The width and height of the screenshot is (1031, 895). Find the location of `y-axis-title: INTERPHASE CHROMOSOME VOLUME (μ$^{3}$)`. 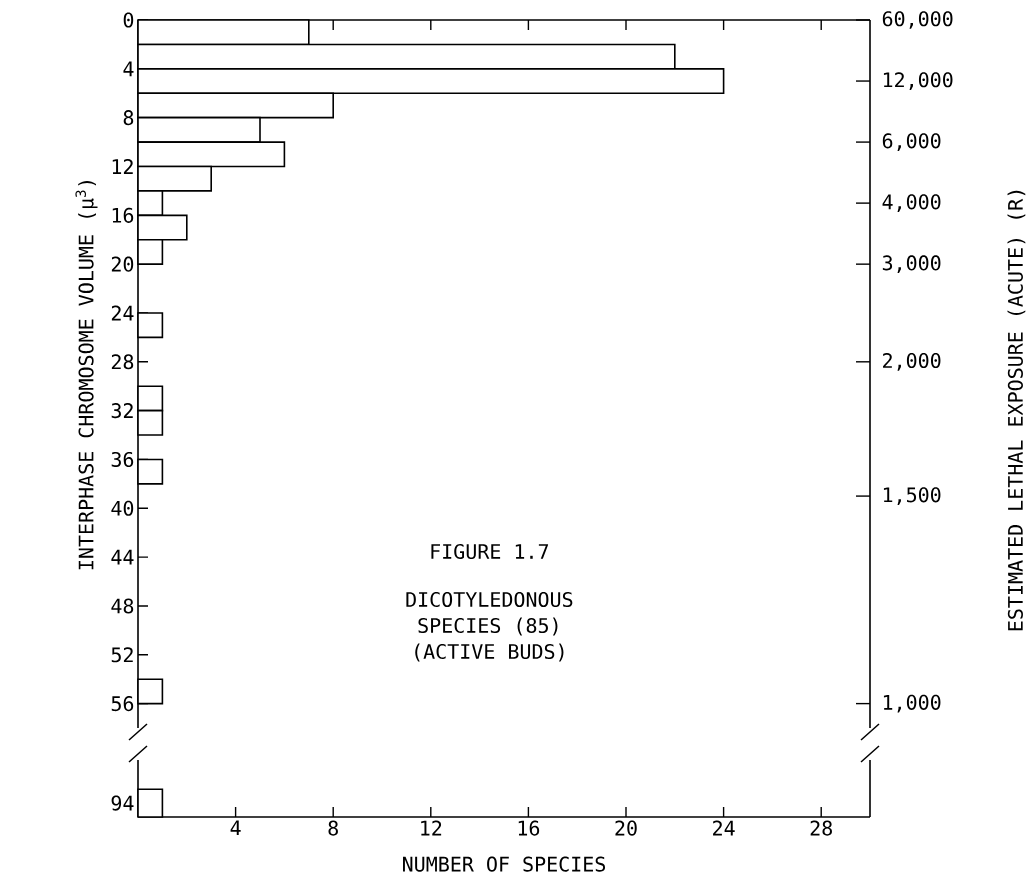

y-axis-title: INTERPHASE CHROMOSOME VOLUME (μ$^{3}$) is located at coordinates (86, 375).